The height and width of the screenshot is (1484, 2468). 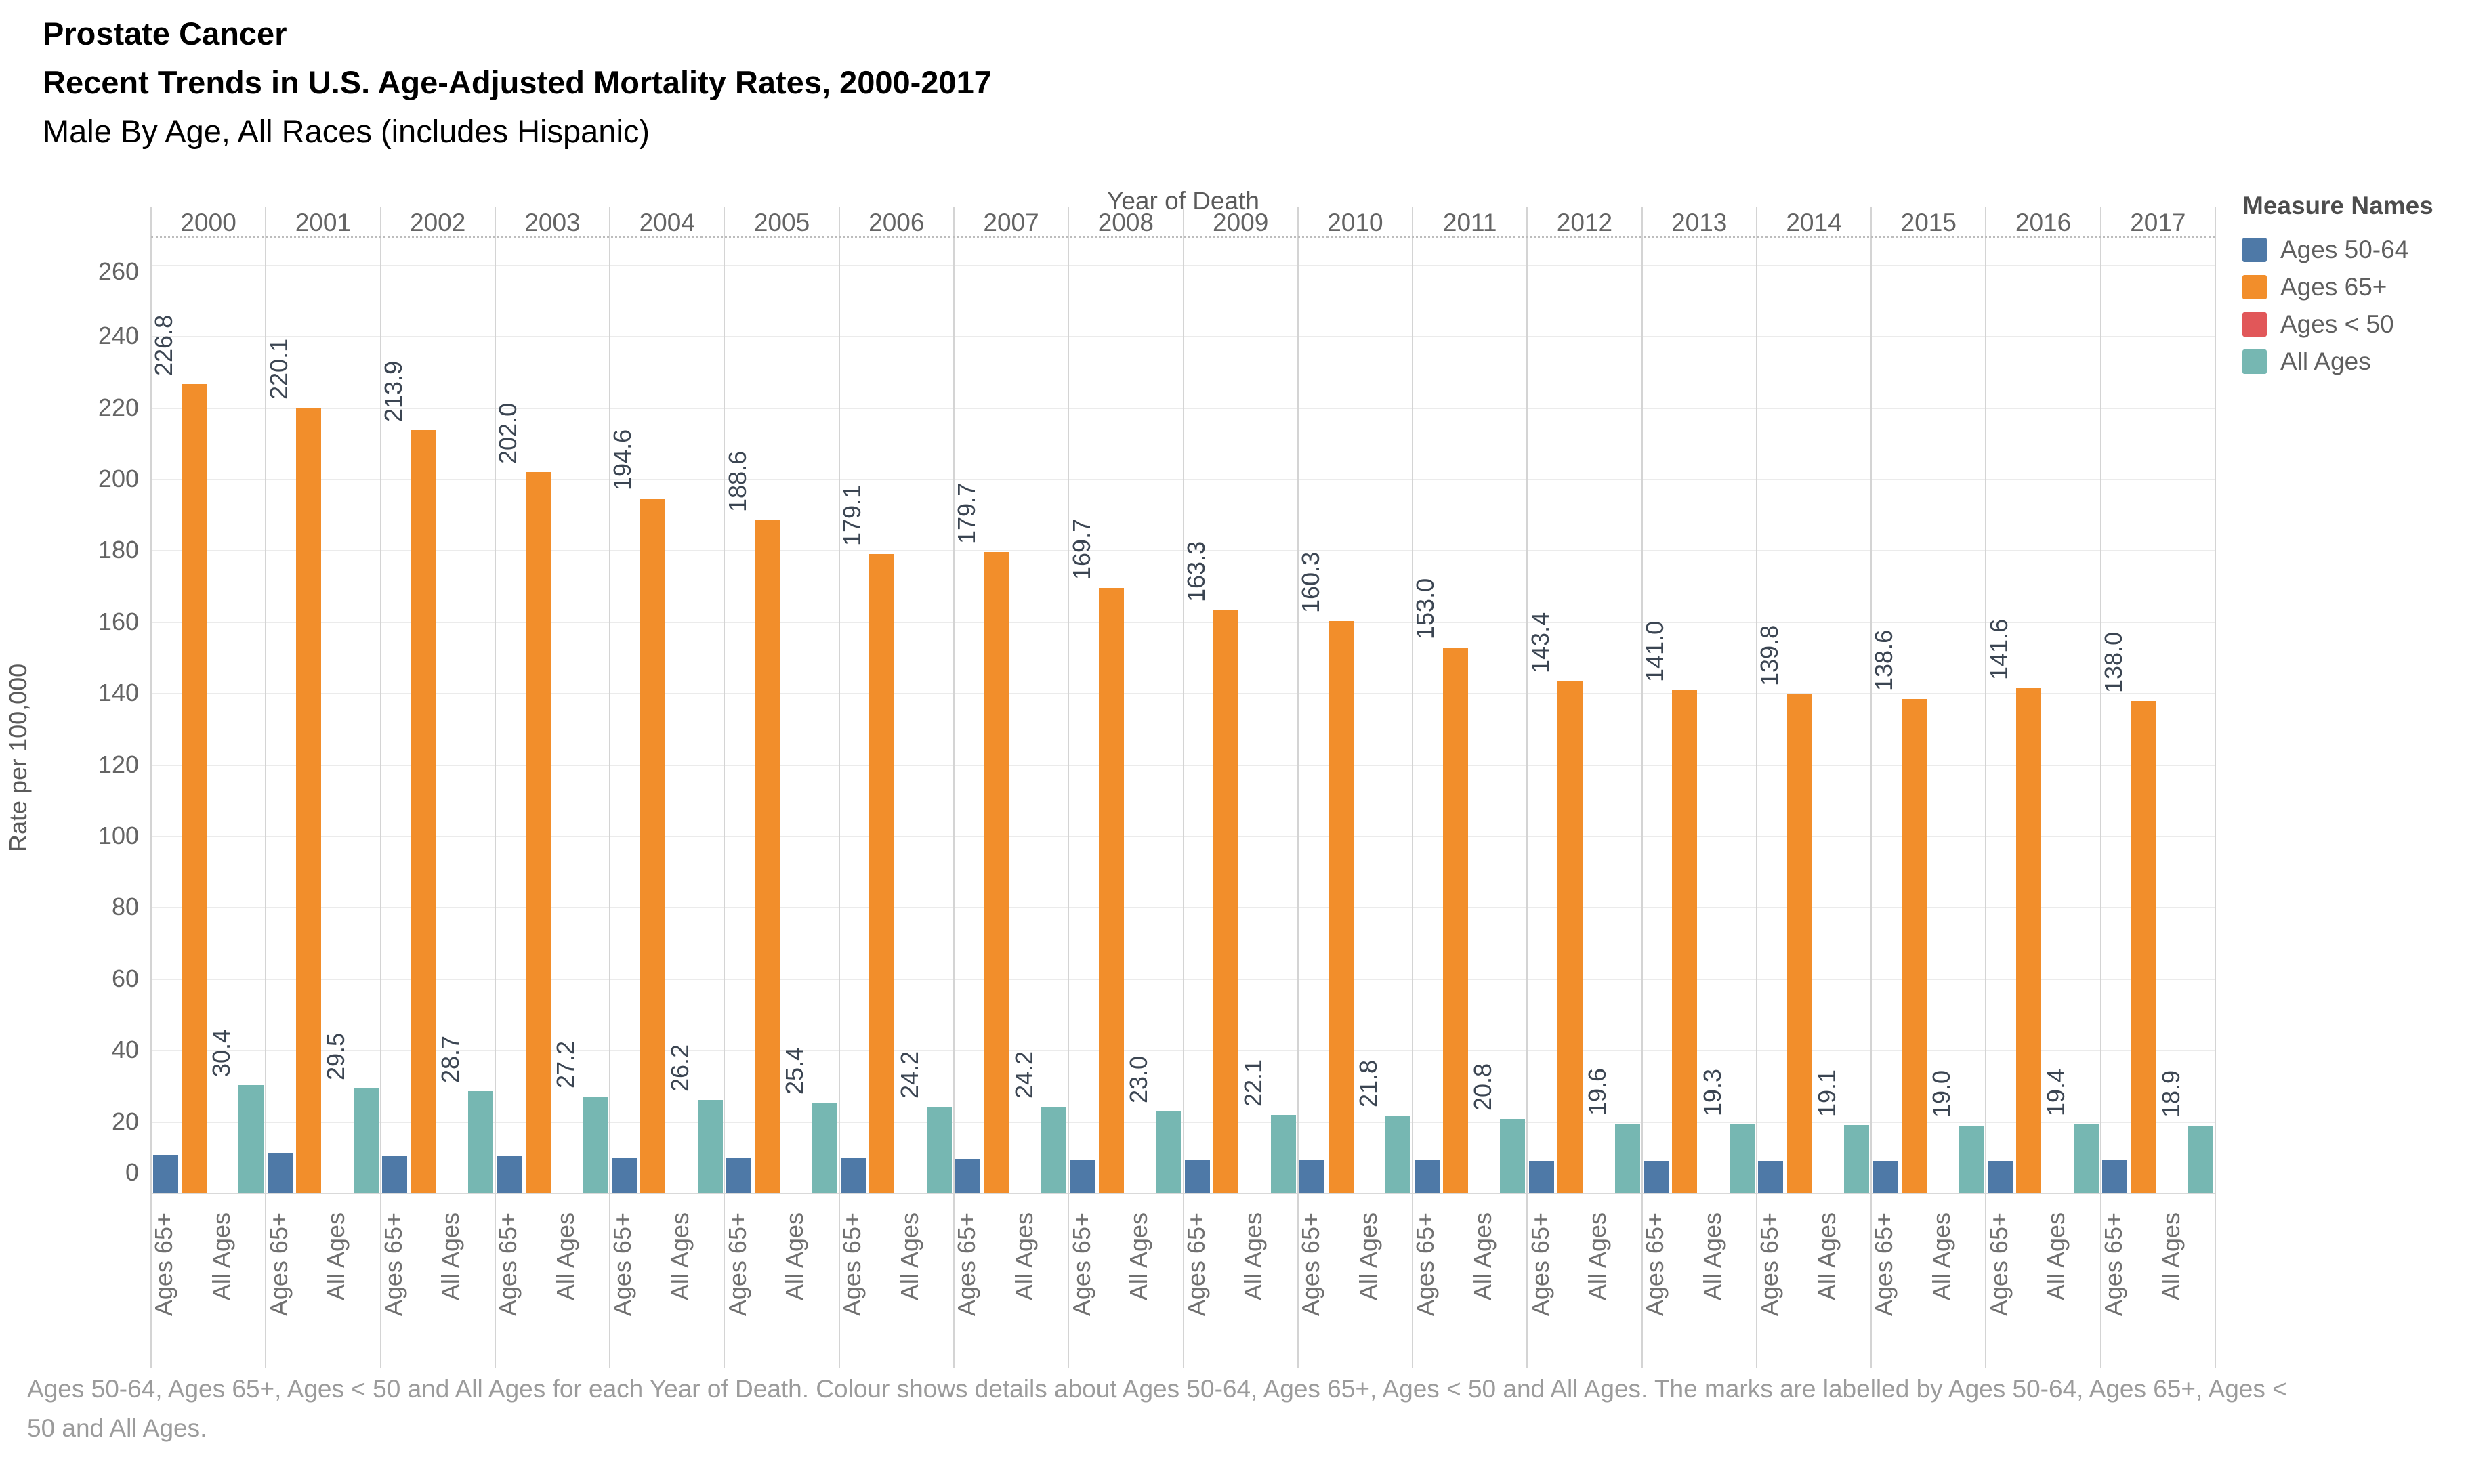 What do you see at coordinates (2344, 249) in the screenshot?
I see `legend-label: Ages 50-64` at bounding box center [2344, 249].